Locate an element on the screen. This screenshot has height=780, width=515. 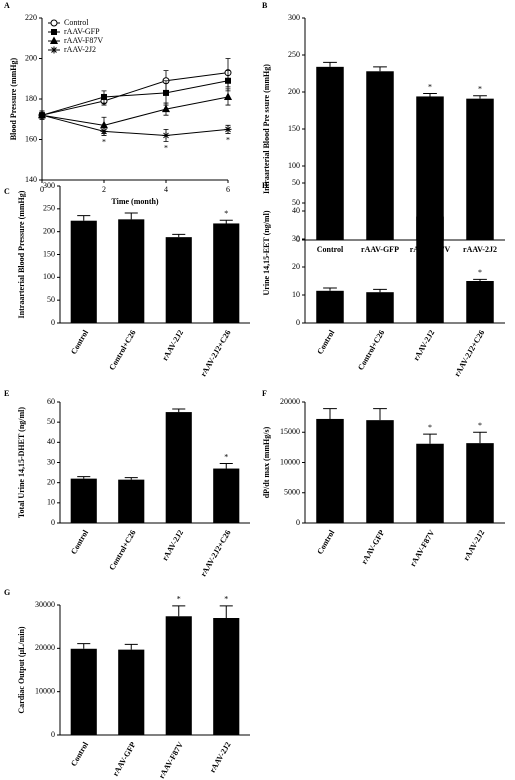
x-tick-label: 6 is located at coordinates (228, 189).